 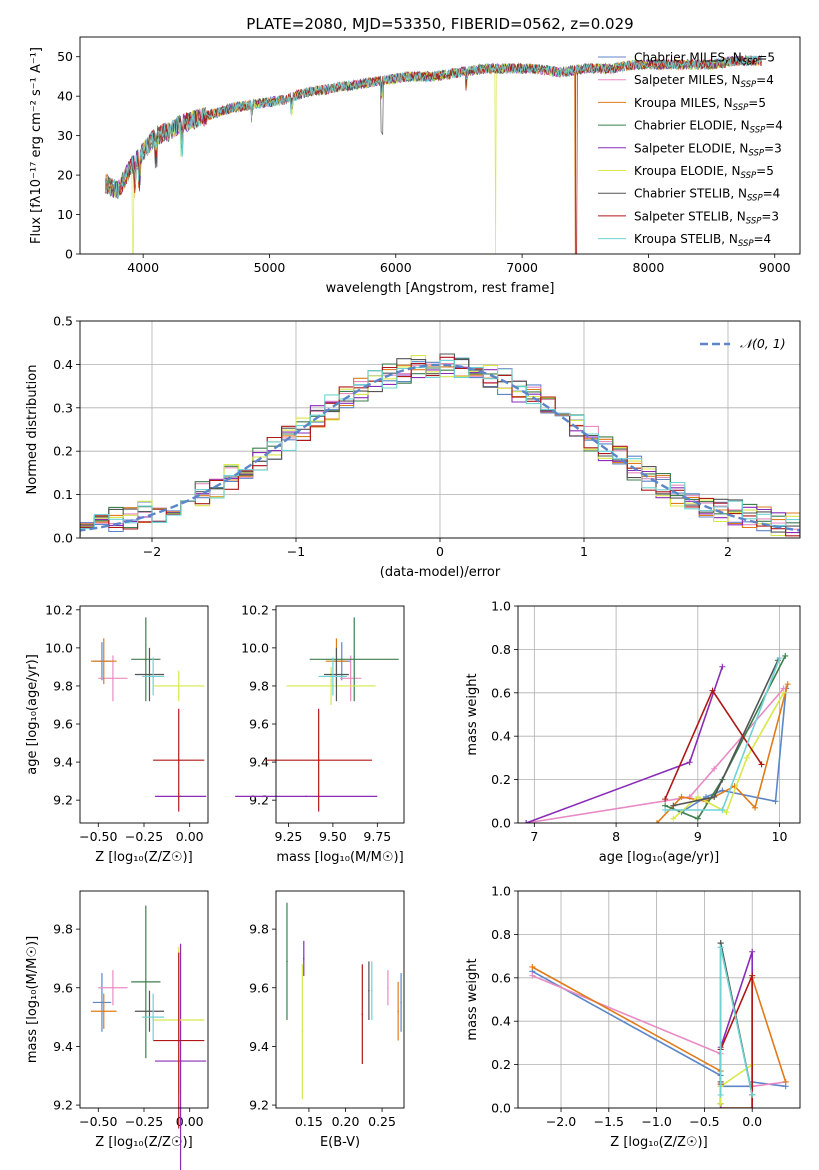 What do you see at coordinates (346, 1121) in the screenshot?
I see `x-tick-label: 0.20` at bounding box center [346, 1121].